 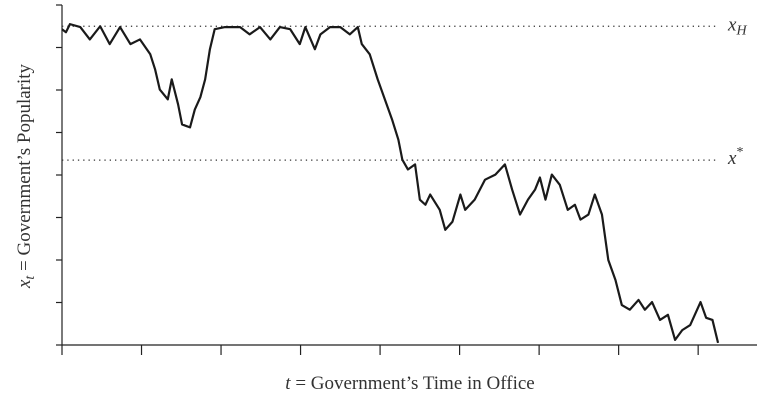 What do you see at coordinates (741, 30) in the screenshot?
I see `reference-sub: H` at bounding box center [741, 30].